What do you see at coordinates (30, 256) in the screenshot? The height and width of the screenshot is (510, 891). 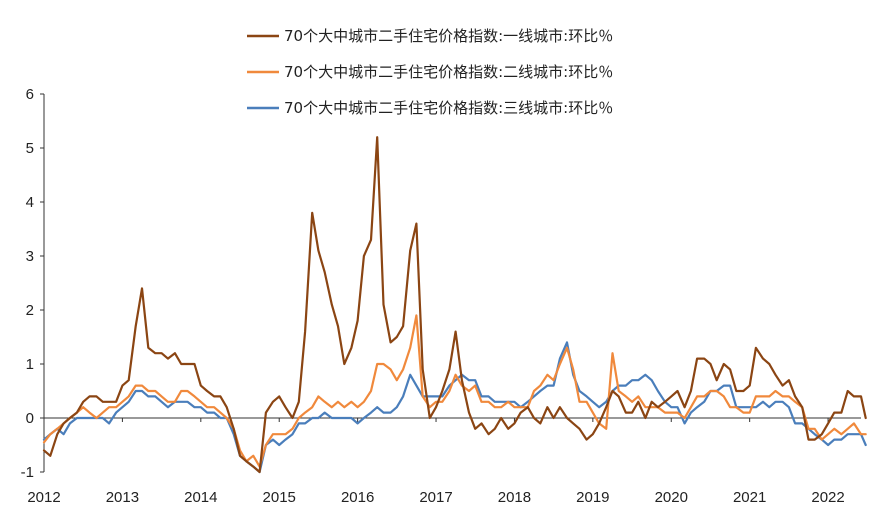 I see `y-tick-label: 3` at bounding box center [30, 256].